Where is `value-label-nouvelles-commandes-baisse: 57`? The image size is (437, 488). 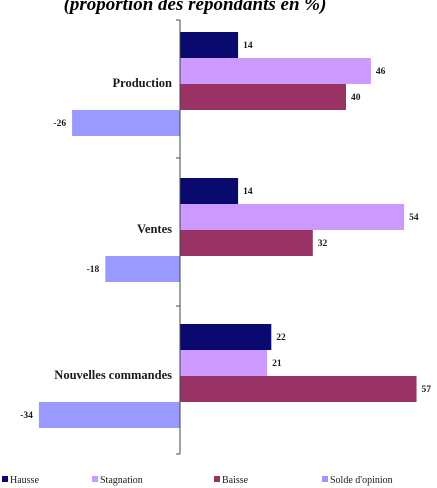 value-label-nouvelles-commandes-baisse: 57 is located at coordinates (427, 390).